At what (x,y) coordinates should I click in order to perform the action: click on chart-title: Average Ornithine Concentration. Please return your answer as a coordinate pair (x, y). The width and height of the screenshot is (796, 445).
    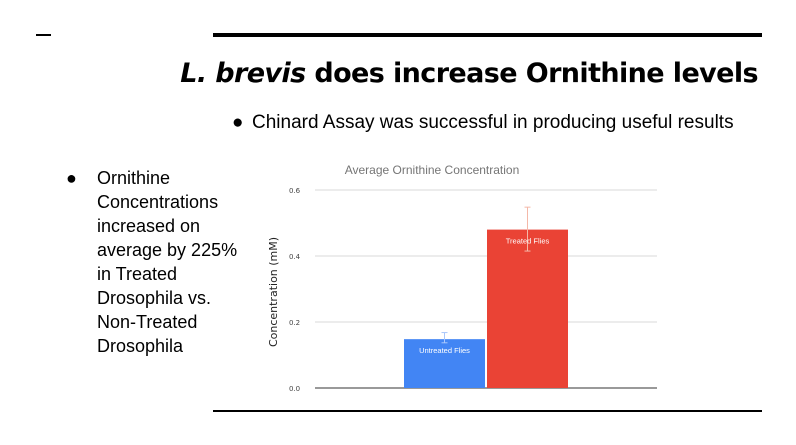
    Looking at the image, I should click on (432, 170).